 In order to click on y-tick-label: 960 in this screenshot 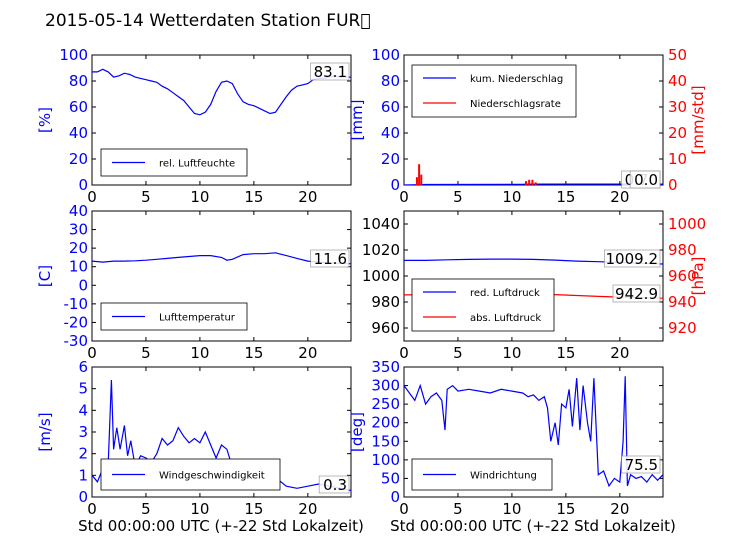, I will do `click(385, 328)`.